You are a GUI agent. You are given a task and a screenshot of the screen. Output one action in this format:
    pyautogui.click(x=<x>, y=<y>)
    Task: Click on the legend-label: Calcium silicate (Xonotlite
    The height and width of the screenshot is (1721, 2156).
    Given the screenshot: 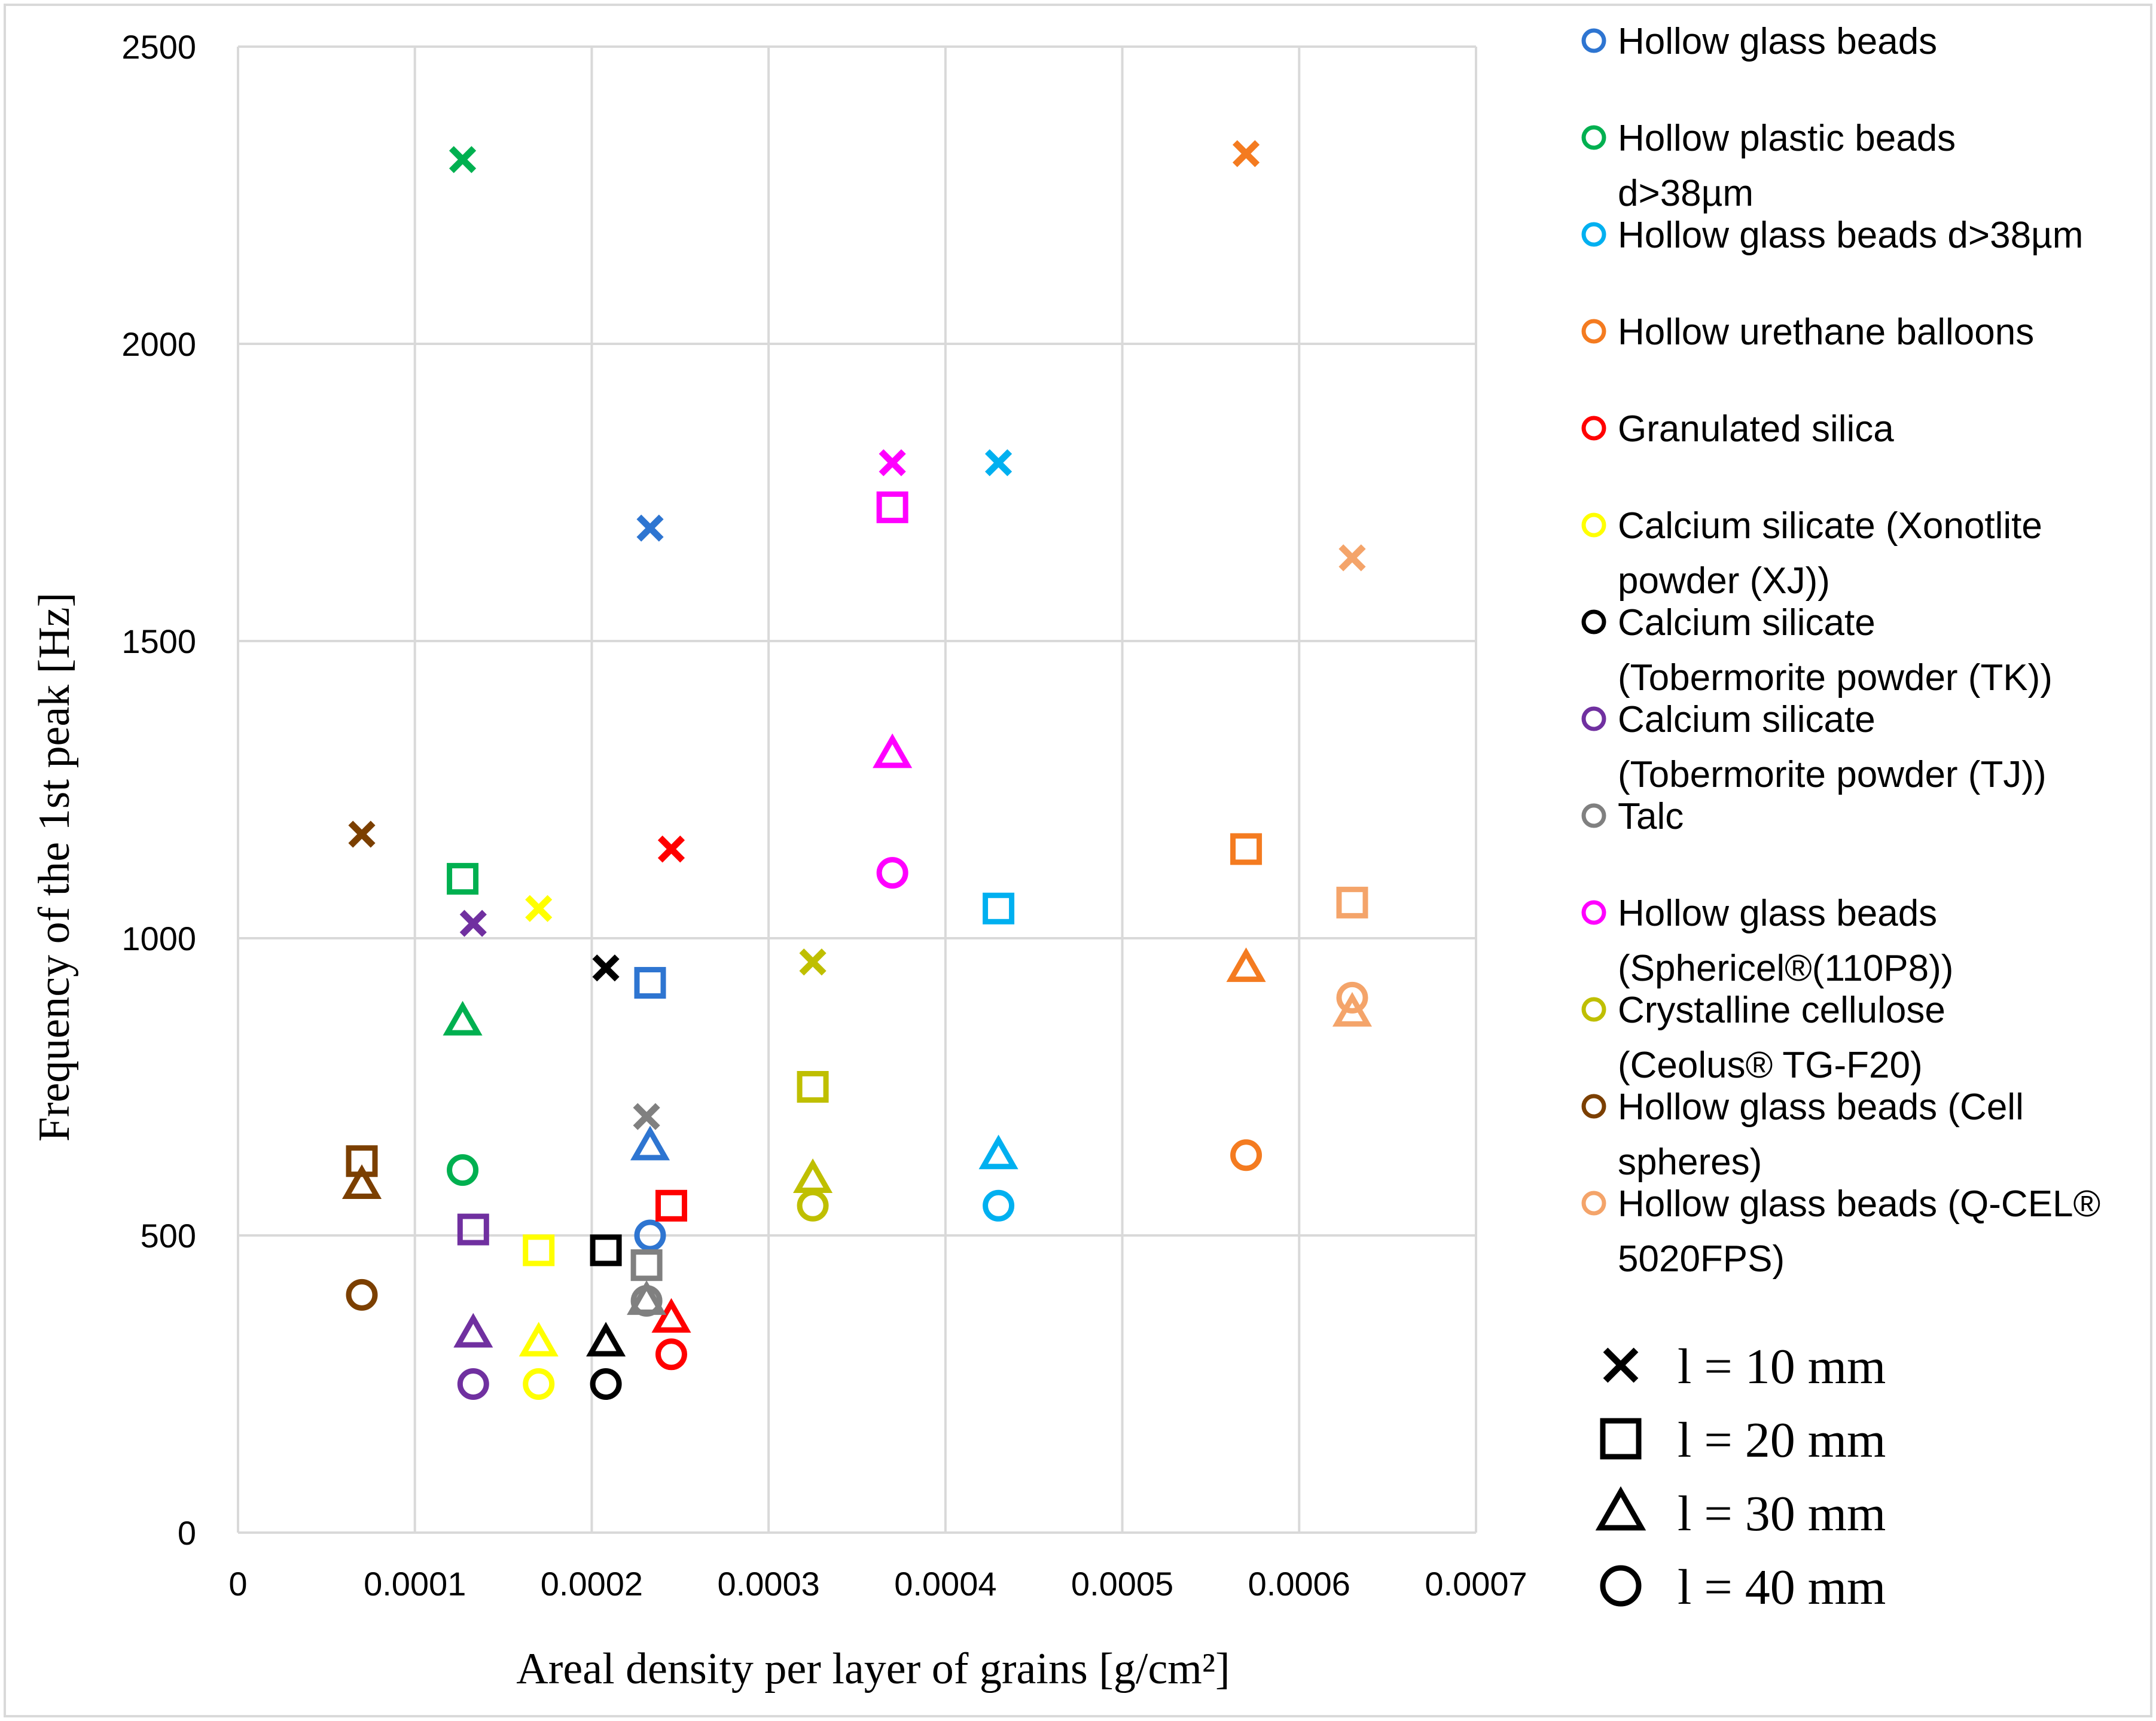 What is the action you would take?
    pyautogui.click(x=1830, y=526)
    